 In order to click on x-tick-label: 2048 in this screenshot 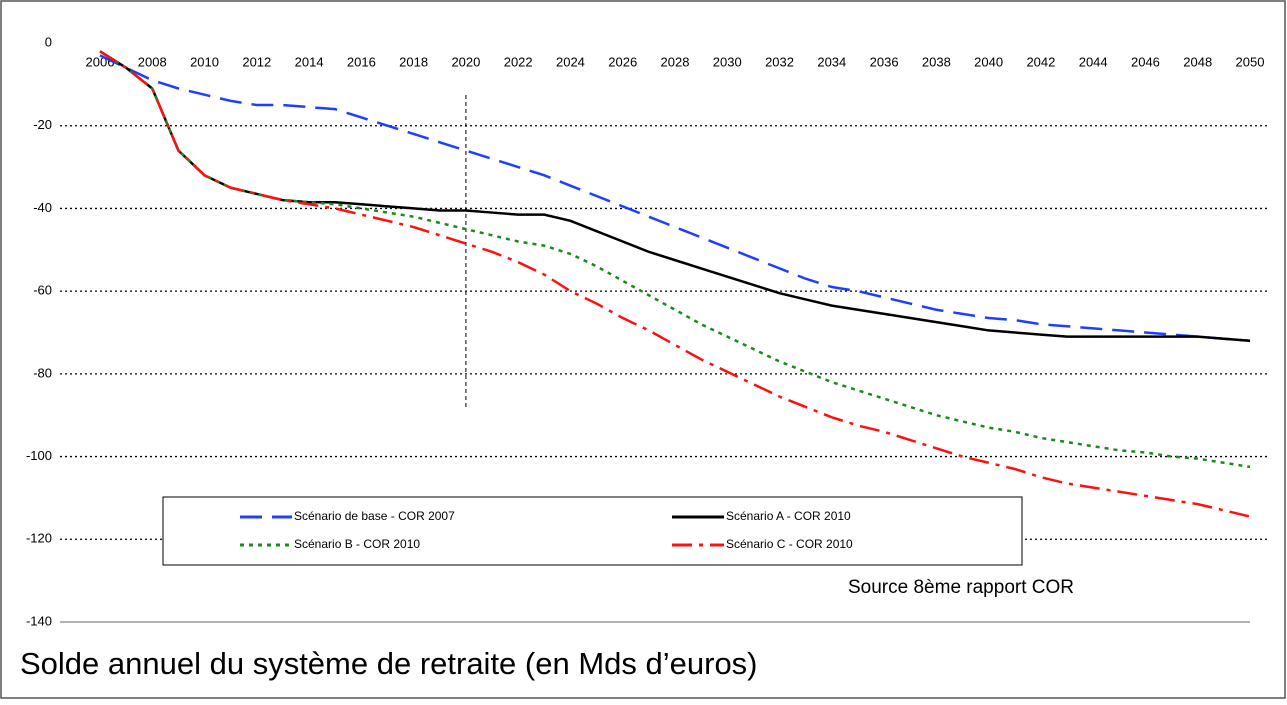, I will do `click(1197, 61)`.